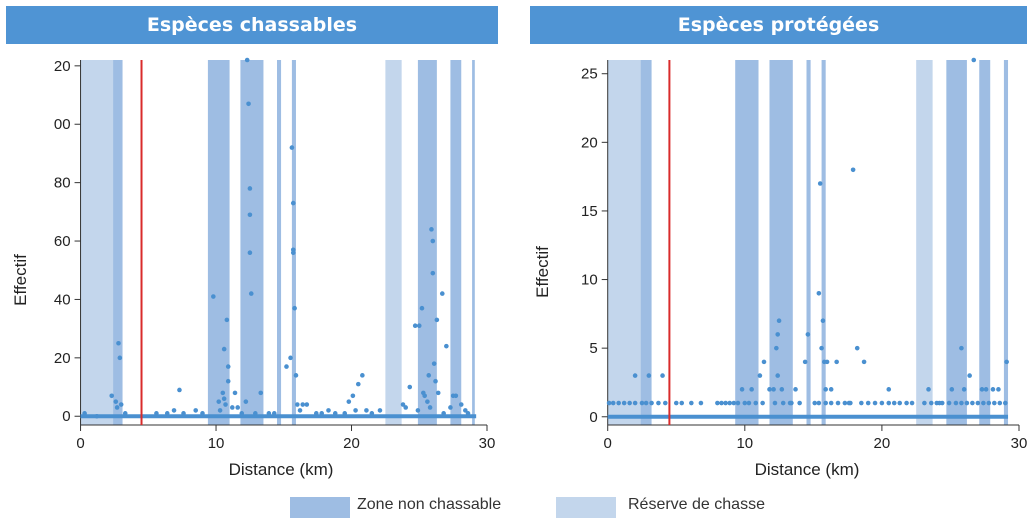 This screenshot has height=520, width=1032. What do you see at coordinates (252, 25) in the screenshot?
I see `panel-title-chassables: Espèces chassables` at bounding box center [252, 25].